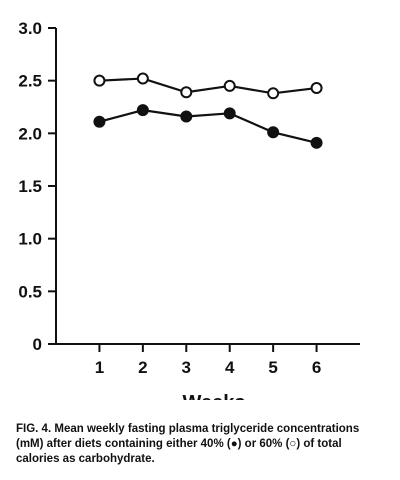  I want to click on x-tick-label: 1, so click(99, 367).